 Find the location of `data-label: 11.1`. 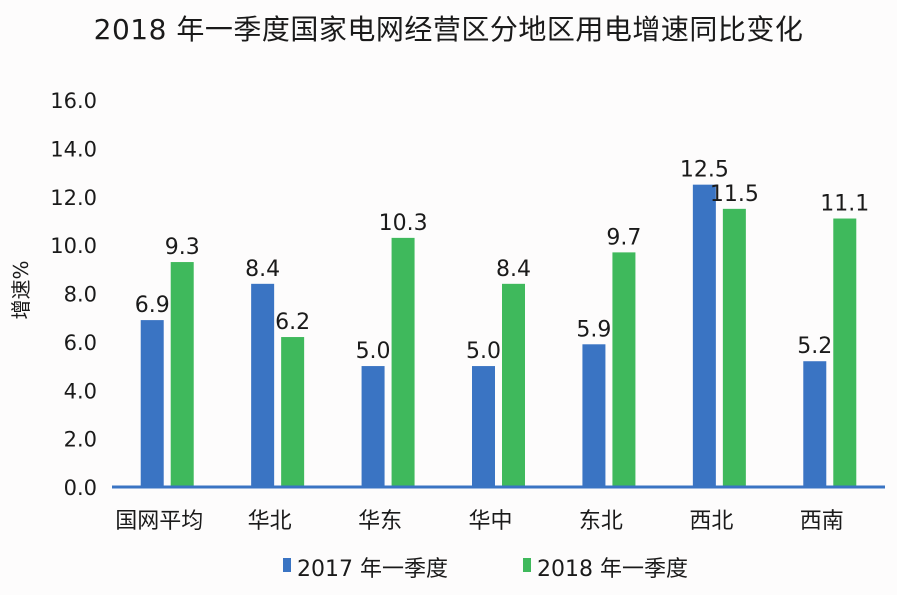

data-label: 11.1 is located at coordinates (844, 204).